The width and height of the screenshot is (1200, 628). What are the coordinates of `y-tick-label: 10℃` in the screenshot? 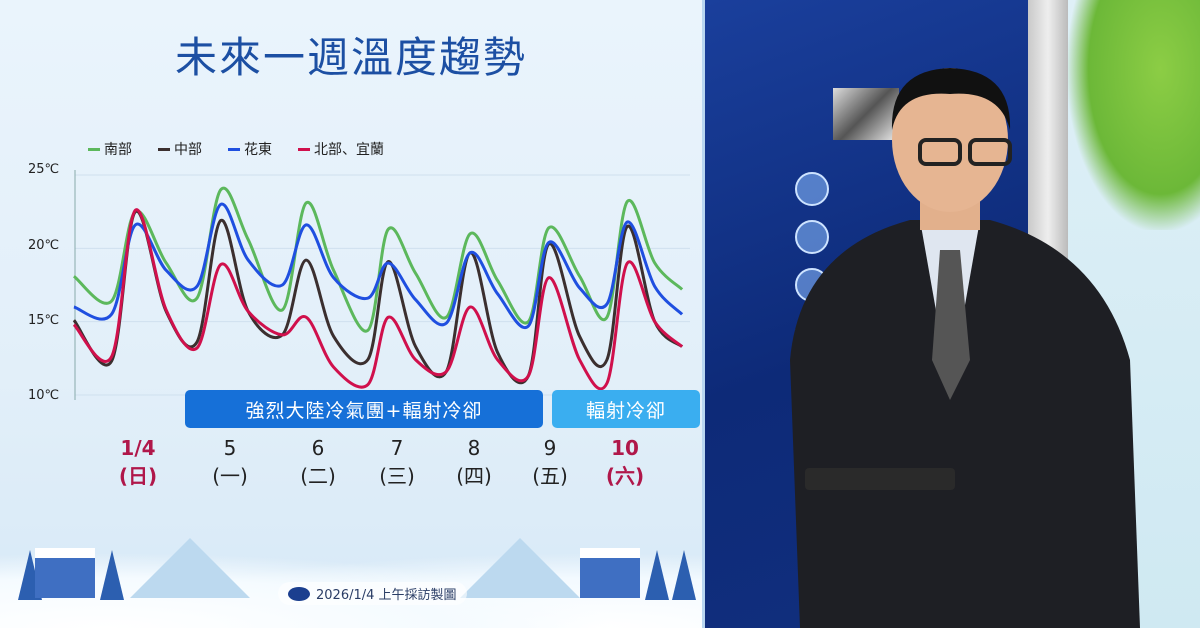 It's located at (44, 395).